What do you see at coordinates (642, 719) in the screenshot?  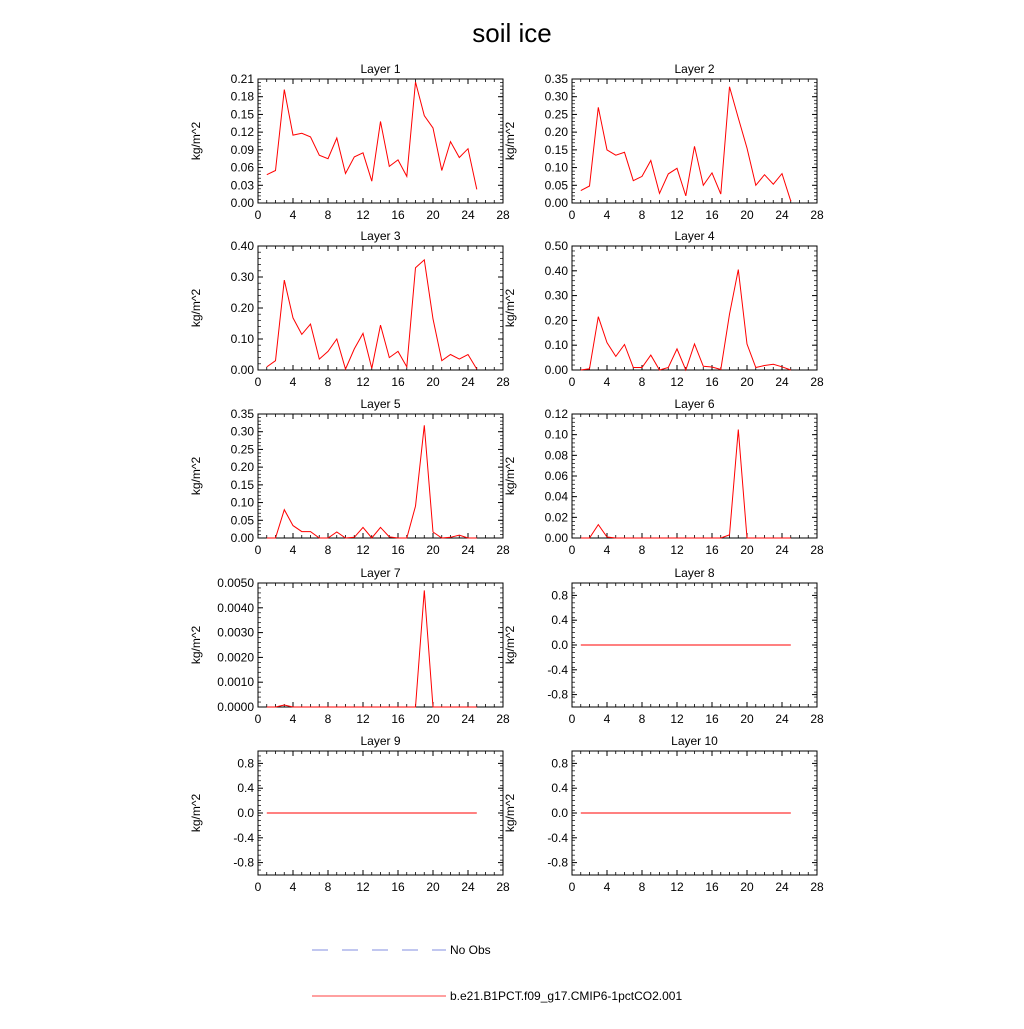 I see `layer-8-xtick-label: 8` at bounding box center [642, 719].